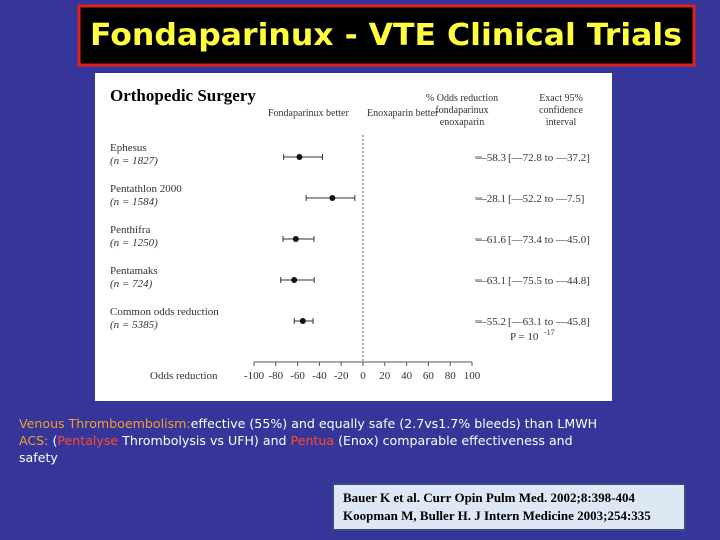 This screenshot has height=540, width=720. I want to click on odds-reduction: —55.2, so click(490, 322).